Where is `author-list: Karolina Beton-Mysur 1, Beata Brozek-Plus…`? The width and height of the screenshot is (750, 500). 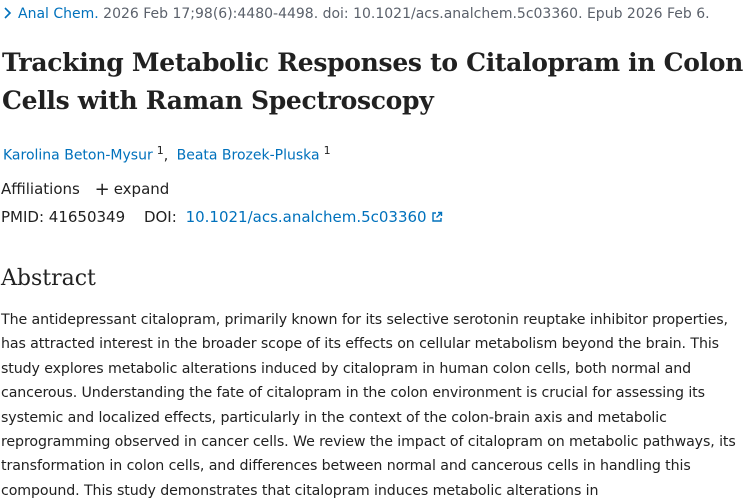 author-list: Karolina Beton-Mysur 1, Beata Brozek-Plus… is located at coordinates (167, 153).